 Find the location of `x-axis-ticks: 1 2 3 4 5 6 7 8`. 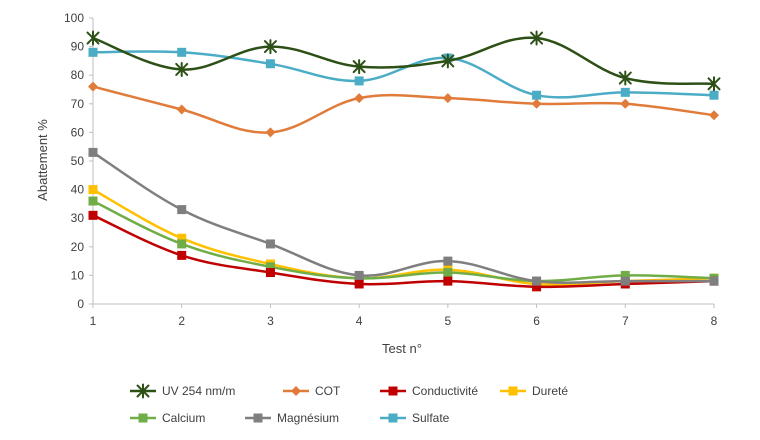

x-axis-ticks: 1 2 3 4 5 6 7 8 is located at coordinates (404, 316).